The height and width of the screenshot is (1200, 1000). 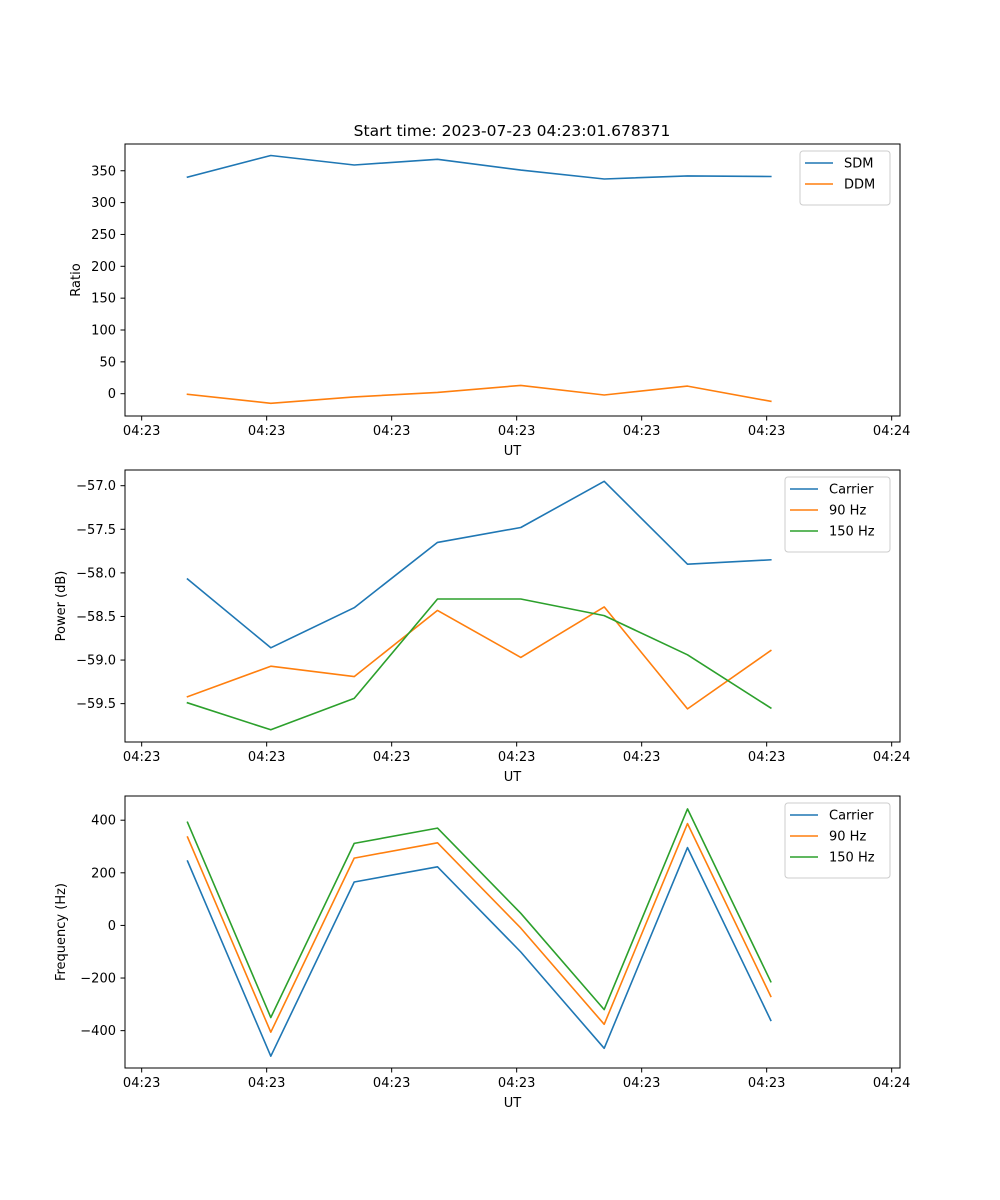 I want to click on y-tick-label: 100, so click(x=103, y=331).